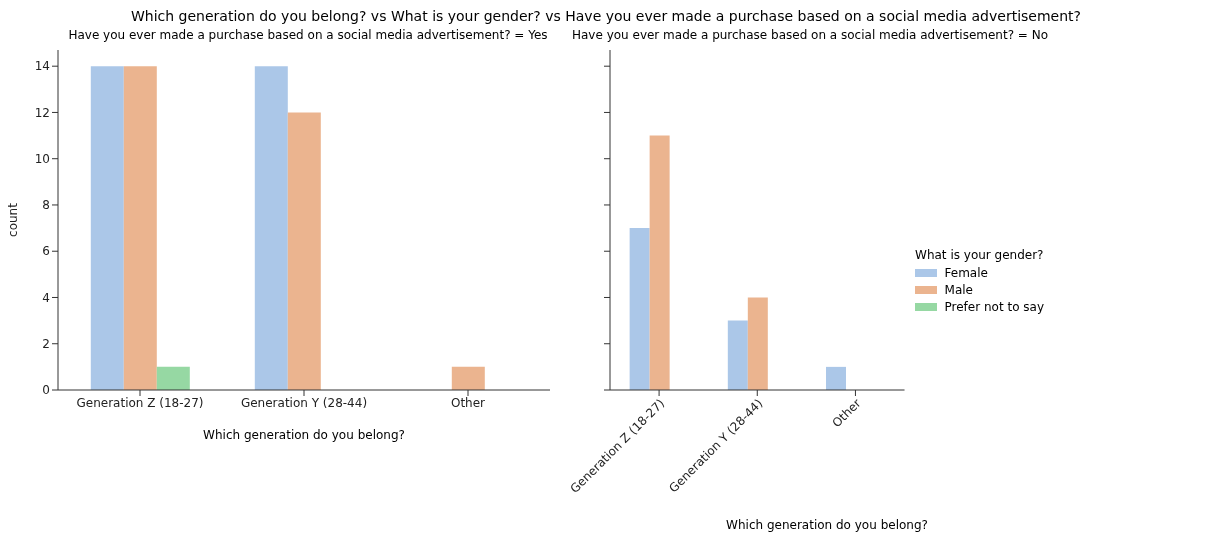  What do you see at coordinates (46, 205) in the screenshot?
I see `y-tick-label: 8` at bounding box center [46, 205].